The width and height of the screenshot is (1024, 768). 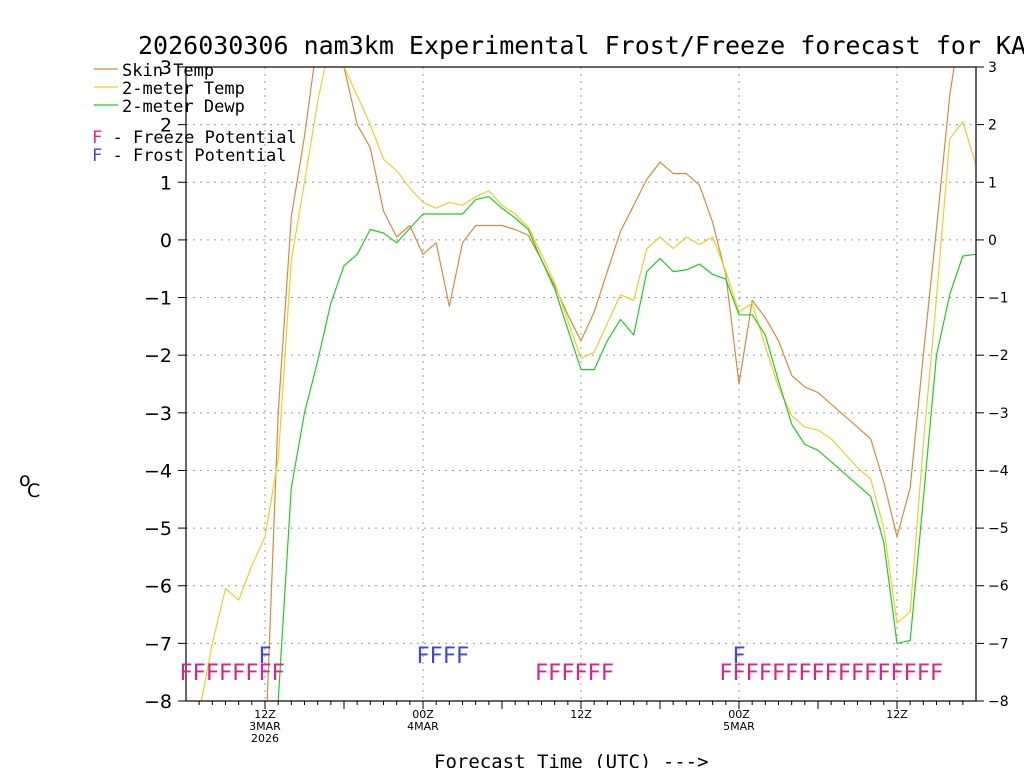 I want to click on potential-flags: F F F F F FF F F F F F F F F F F F F F F F F F F F F F F F F F F F F F F, so click(x=561, y=665).